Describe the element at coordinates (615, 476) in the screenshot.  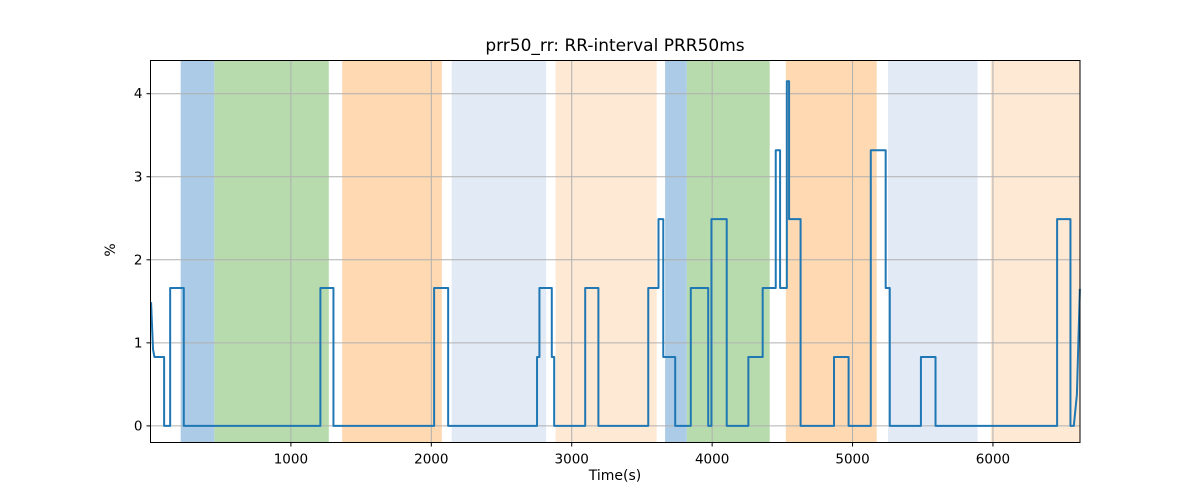
I see `x-axis-label: Time(s)` at that location.